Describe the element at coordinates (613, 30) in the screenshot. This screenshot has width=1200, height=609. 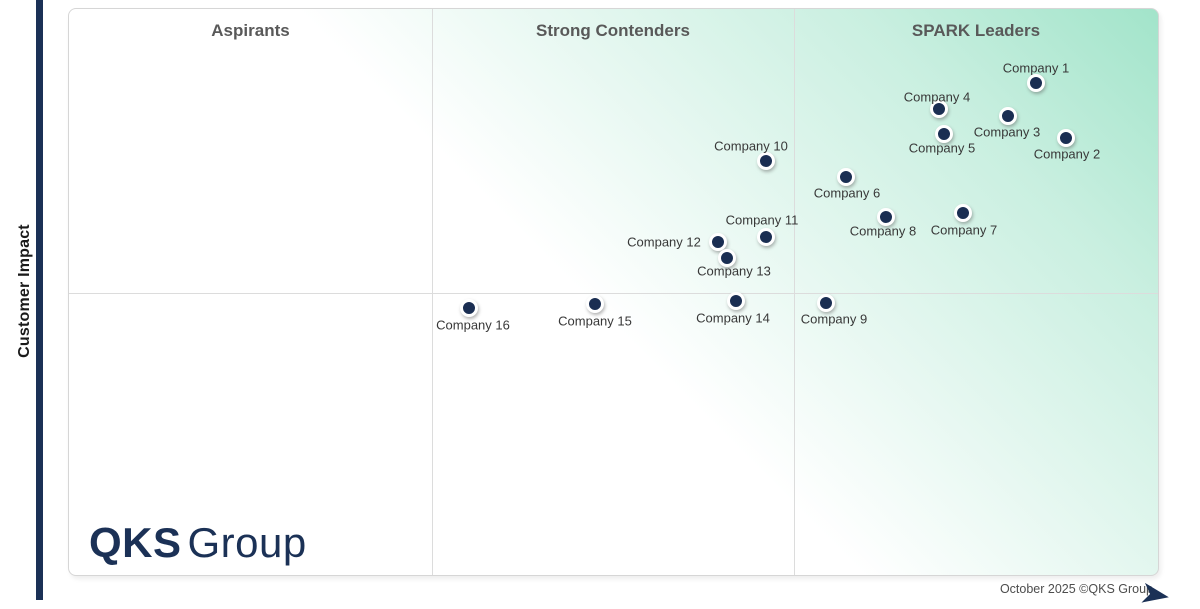
I see `quadrant-header-strong-contenders: Strong Contenders` at that location.